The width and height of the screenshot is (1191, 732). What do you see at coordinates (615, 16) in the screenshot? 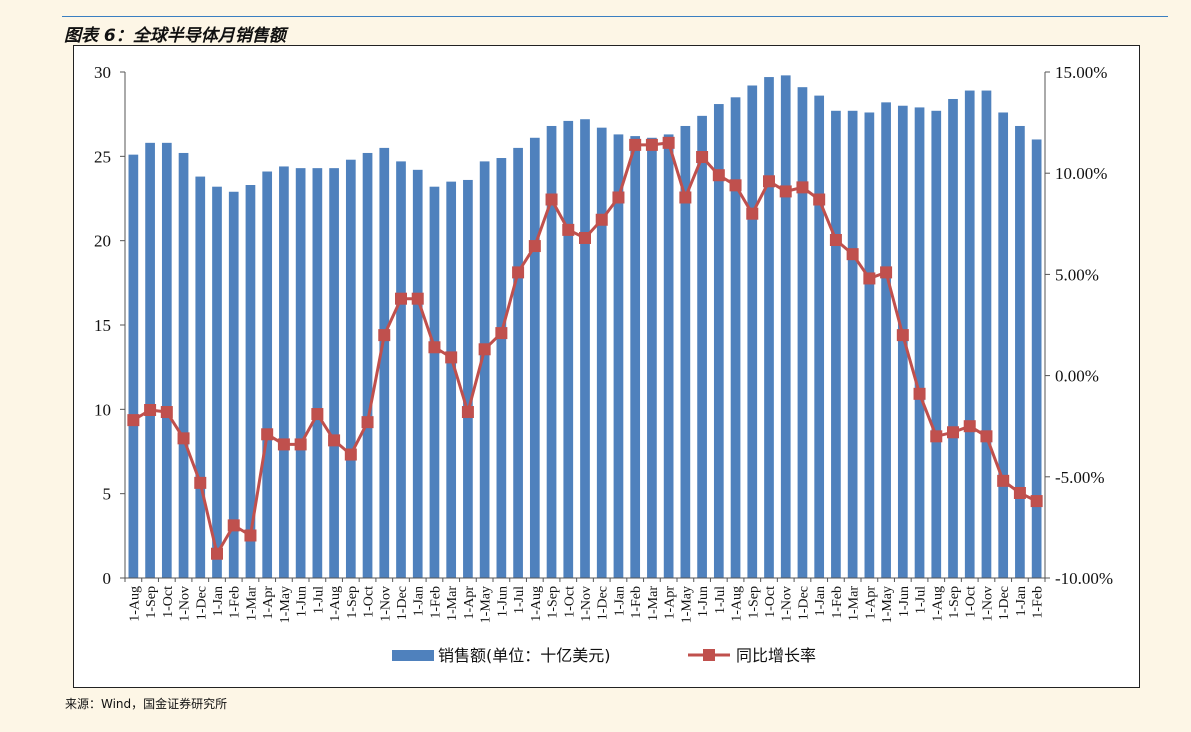
I see `top-rule` at bounding box center [615, 16].